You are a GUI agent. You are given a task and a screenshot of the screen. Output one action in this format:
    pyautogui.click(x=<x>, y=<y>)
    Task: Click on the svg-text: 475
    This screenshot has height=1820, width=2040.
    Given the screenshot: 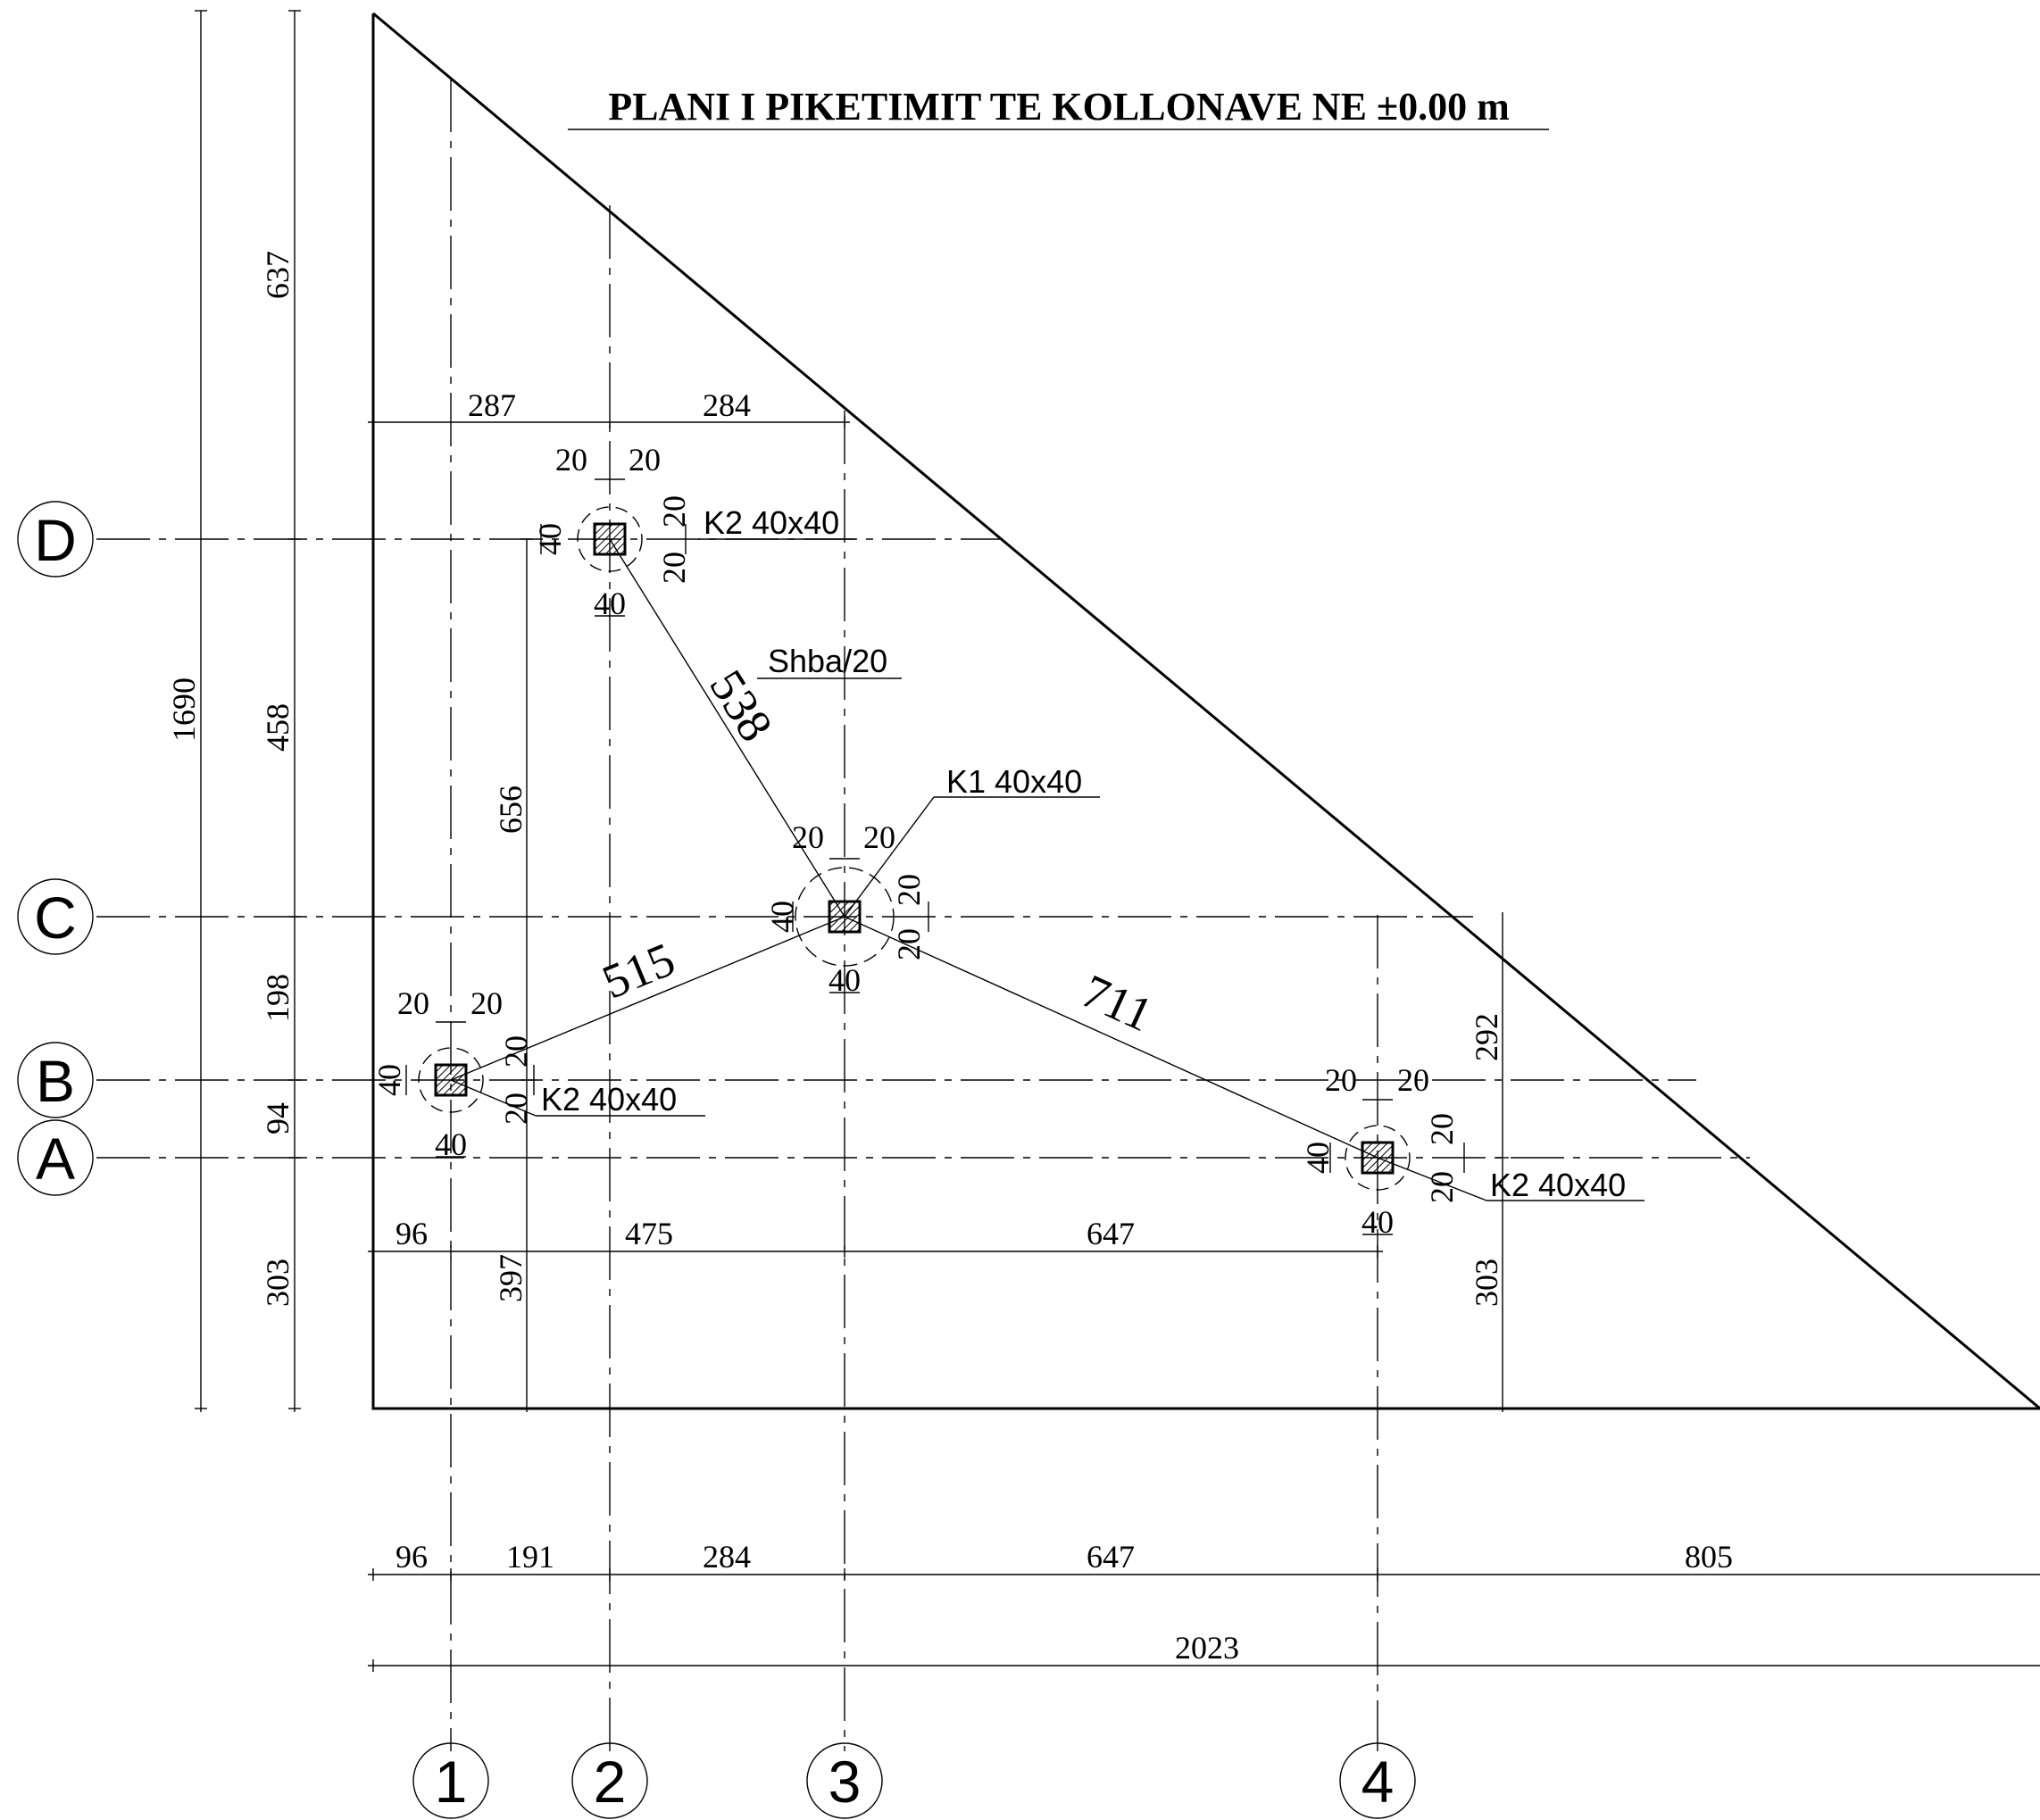 What is the action you would take?
    pyautogui.click(x=649, y=1233)
    